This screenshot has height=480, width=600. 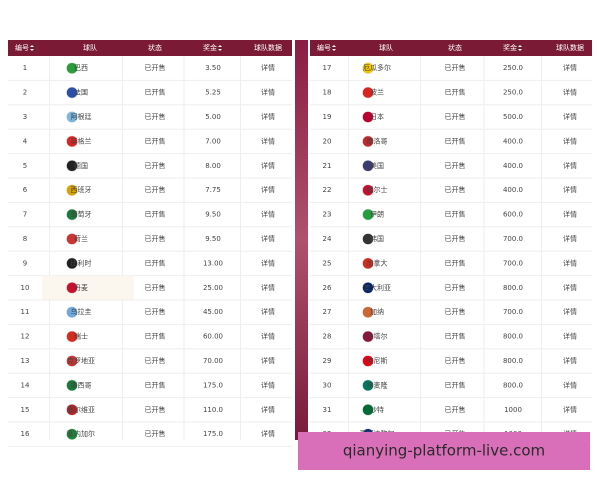 I want to click on prize: 9.50, so click(x=213, y=239).